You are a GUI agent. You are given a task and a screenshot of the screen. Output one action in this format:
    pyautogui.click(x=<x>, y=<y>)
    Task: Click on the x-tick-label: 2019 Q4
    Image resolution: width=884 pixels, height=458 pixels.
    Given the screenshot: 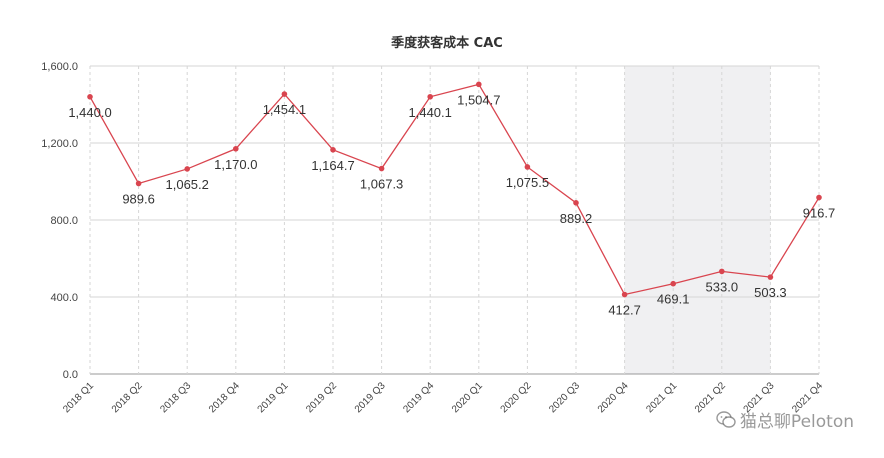 What is the action you would take?
    pyautogui.click(x=418, y=397)
    